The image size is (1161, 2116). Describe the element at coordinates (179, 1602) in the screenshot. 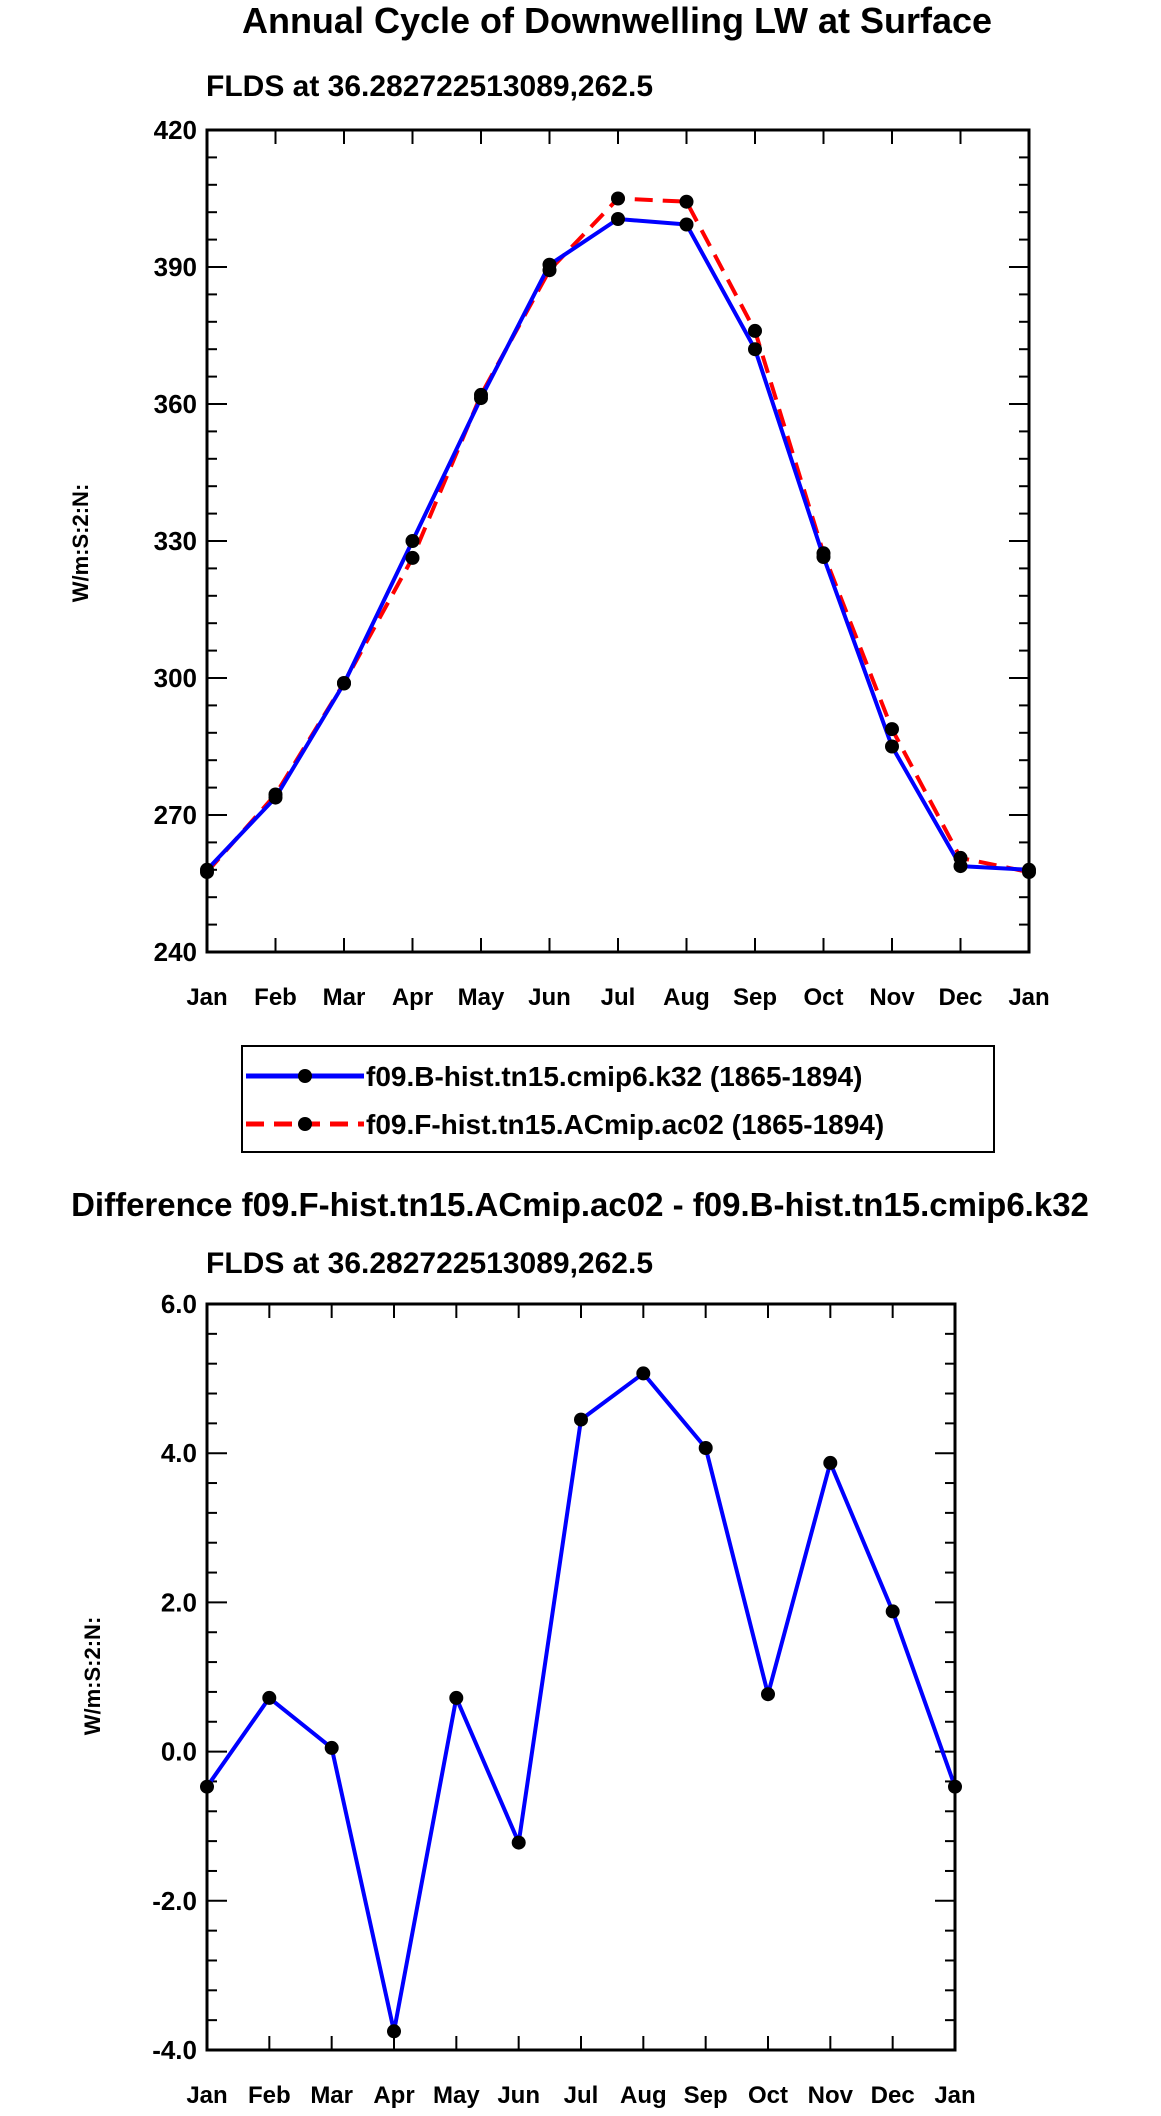

I see `y-tick-label: 2.0` at that location.